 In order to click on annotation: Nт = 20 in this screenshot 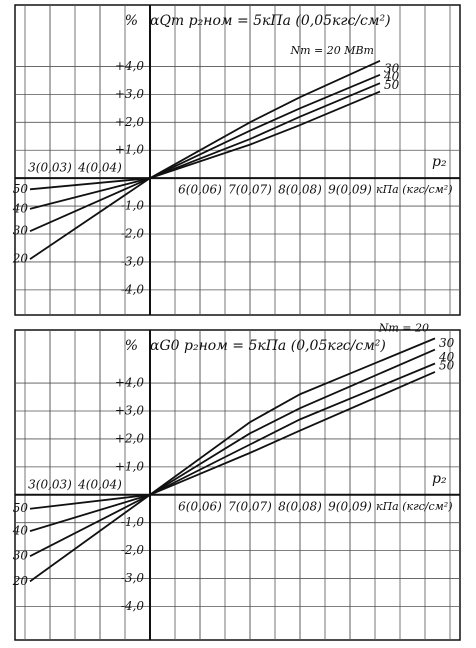, I will do `click(403, 327)`.